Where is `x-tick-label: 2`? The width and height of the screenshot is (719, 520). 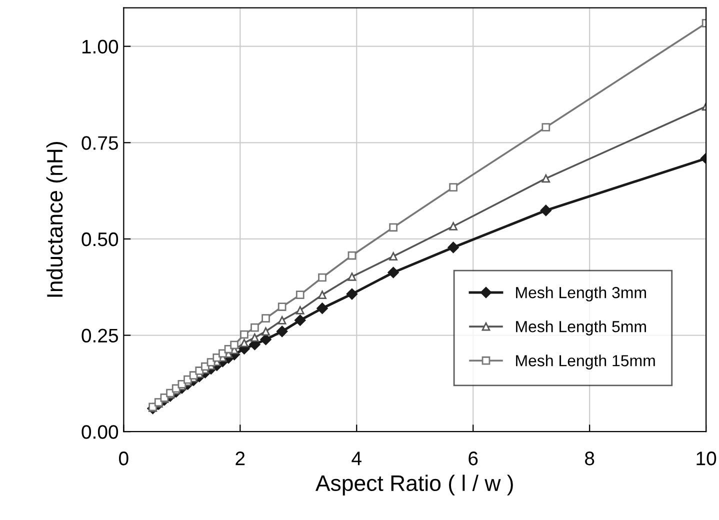 x-tick-label: 2 is located at coordinates (240, 459).